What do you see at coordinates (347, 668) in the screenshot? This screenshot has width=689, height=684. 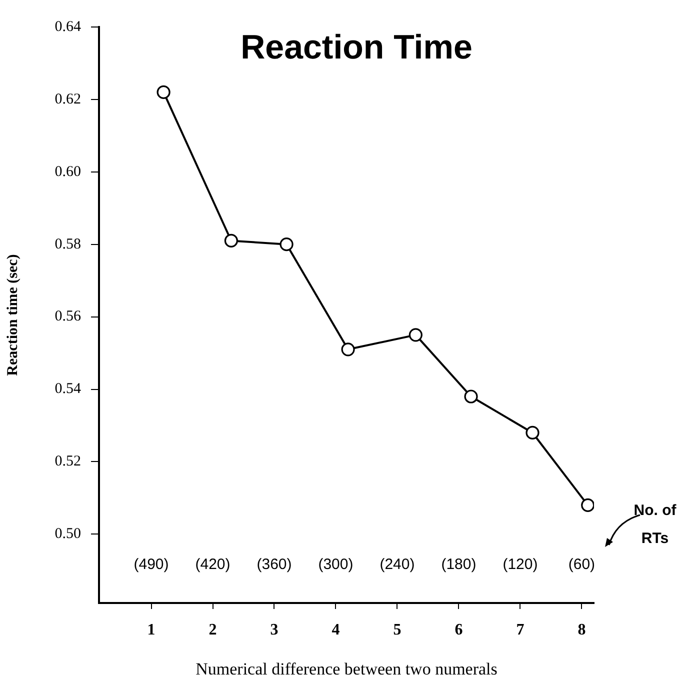 I see `x-axis-title: Numerical difference between two numerals` at bounding box center [347, 668].